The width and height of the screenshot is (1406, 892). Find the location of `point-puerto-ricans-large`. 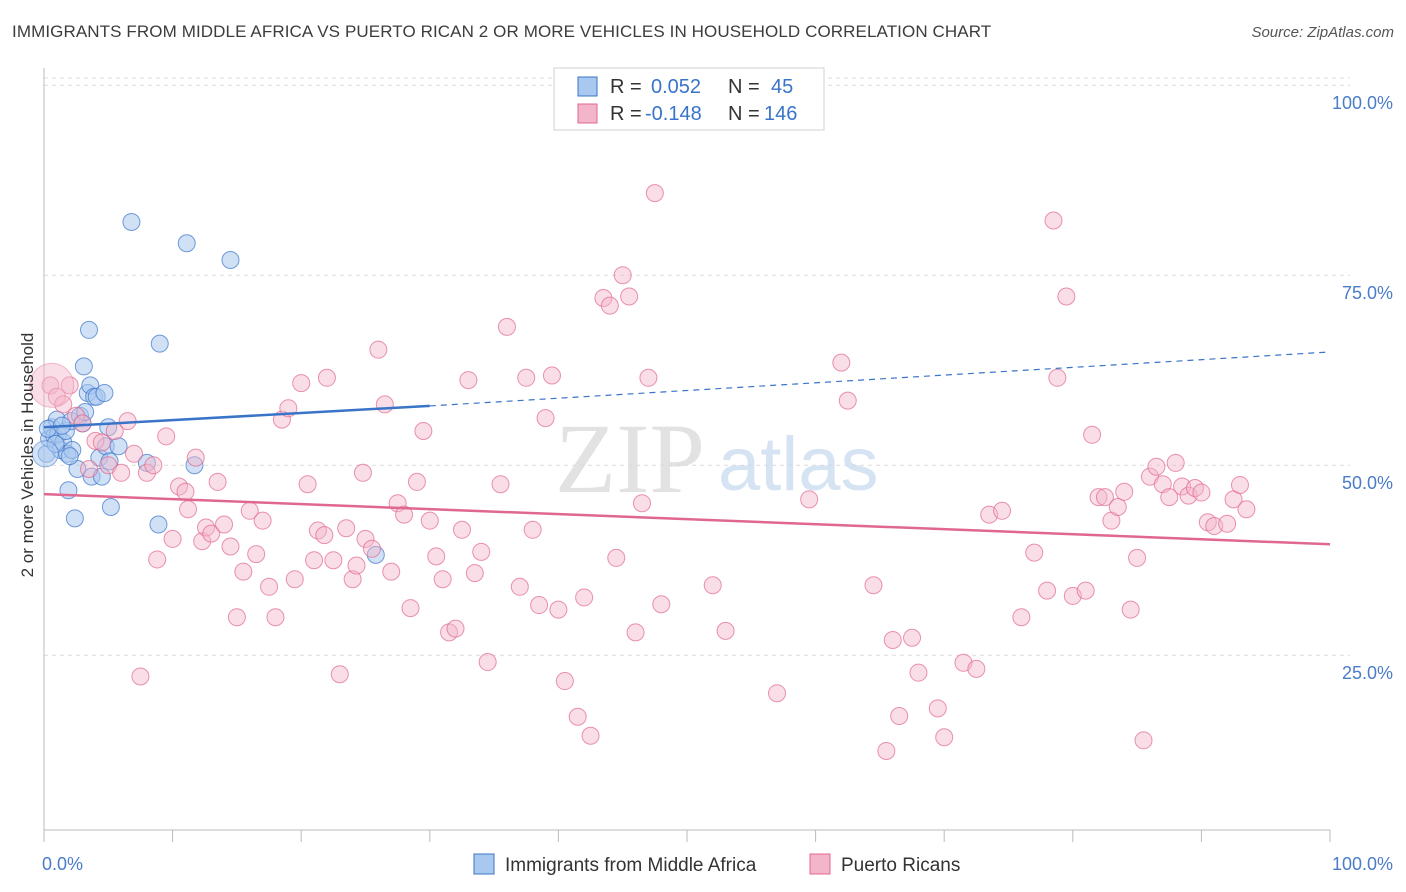

point-puerto-ricans-large is located at coordinates (52, 385).